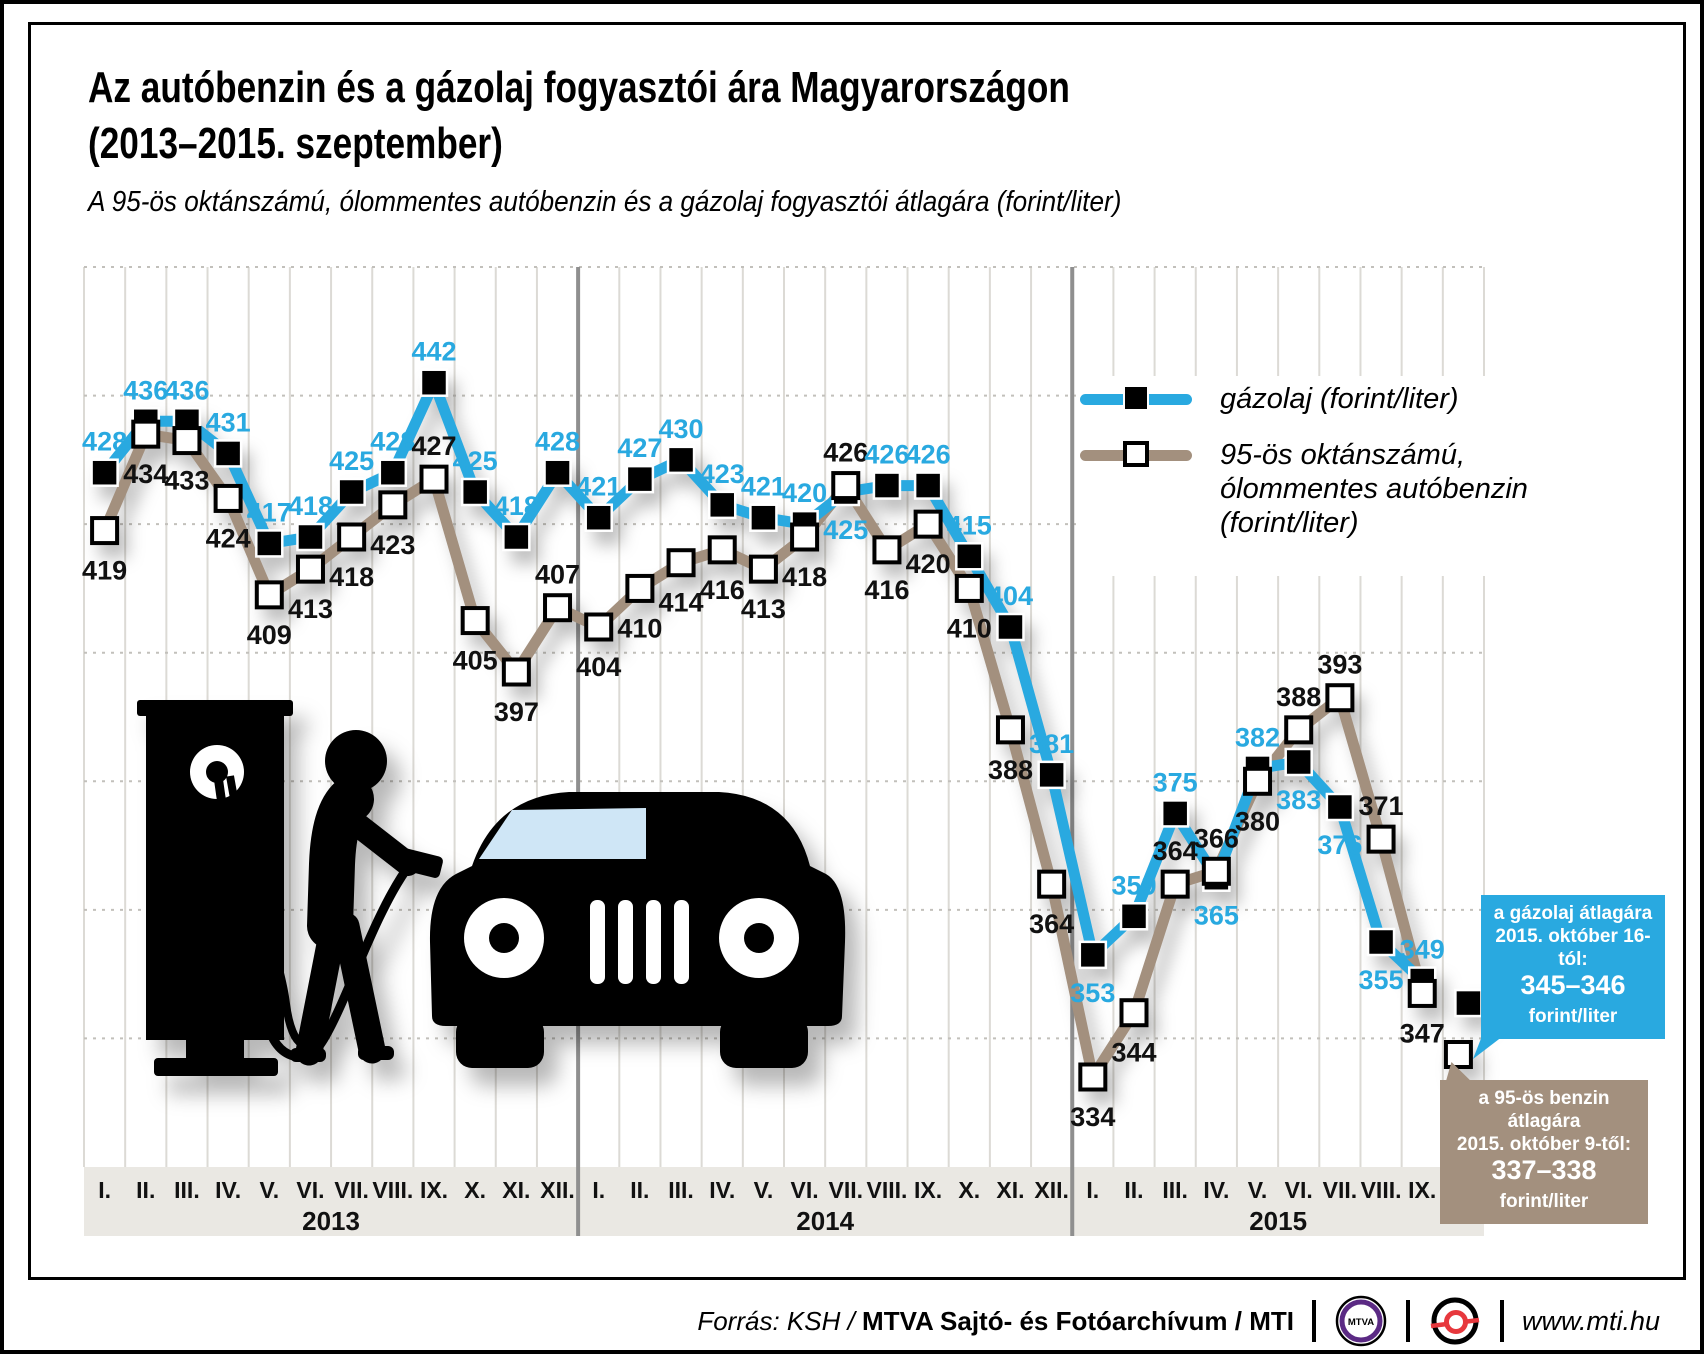 This screenshot has width=1704, height=1354. Describe the element at coordinates (1092, 993) in the screenshot. I see `value-label: 353` at that location.